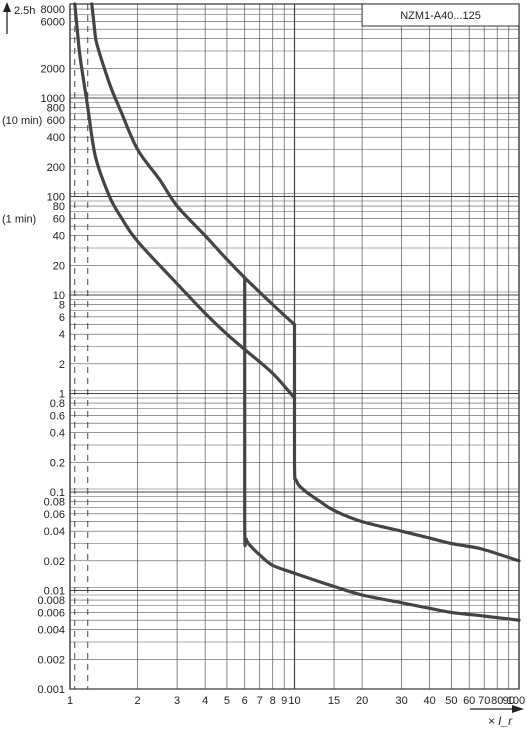 This screenshot has height=729, width=527. What do you see at coordinates (497, 709) in the screenshot?
I see `x-axis-arrow` at bounding box center [497, 709].